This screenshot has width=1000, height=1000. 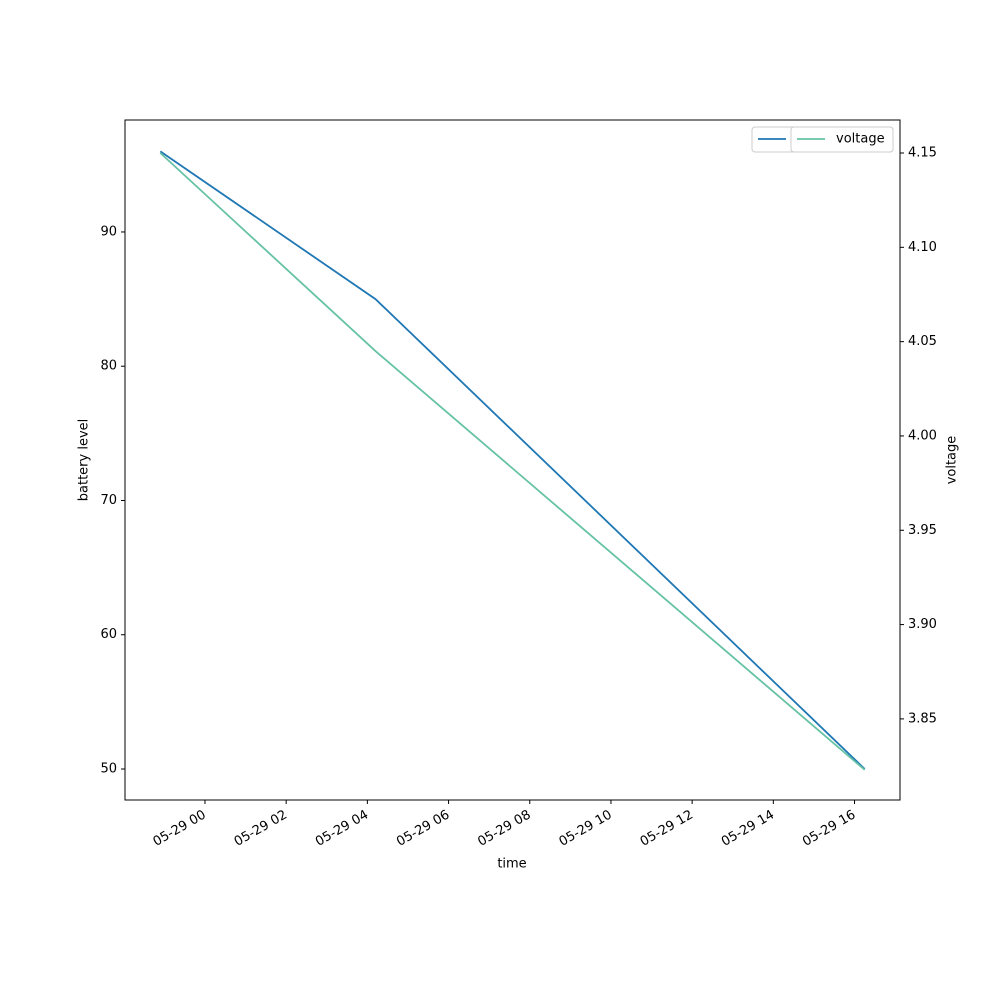 What do you see at coordinates (829, 829) in the screenshot?
I see `x-tick-label: 05-29 16` at bounding box center [829, 829].